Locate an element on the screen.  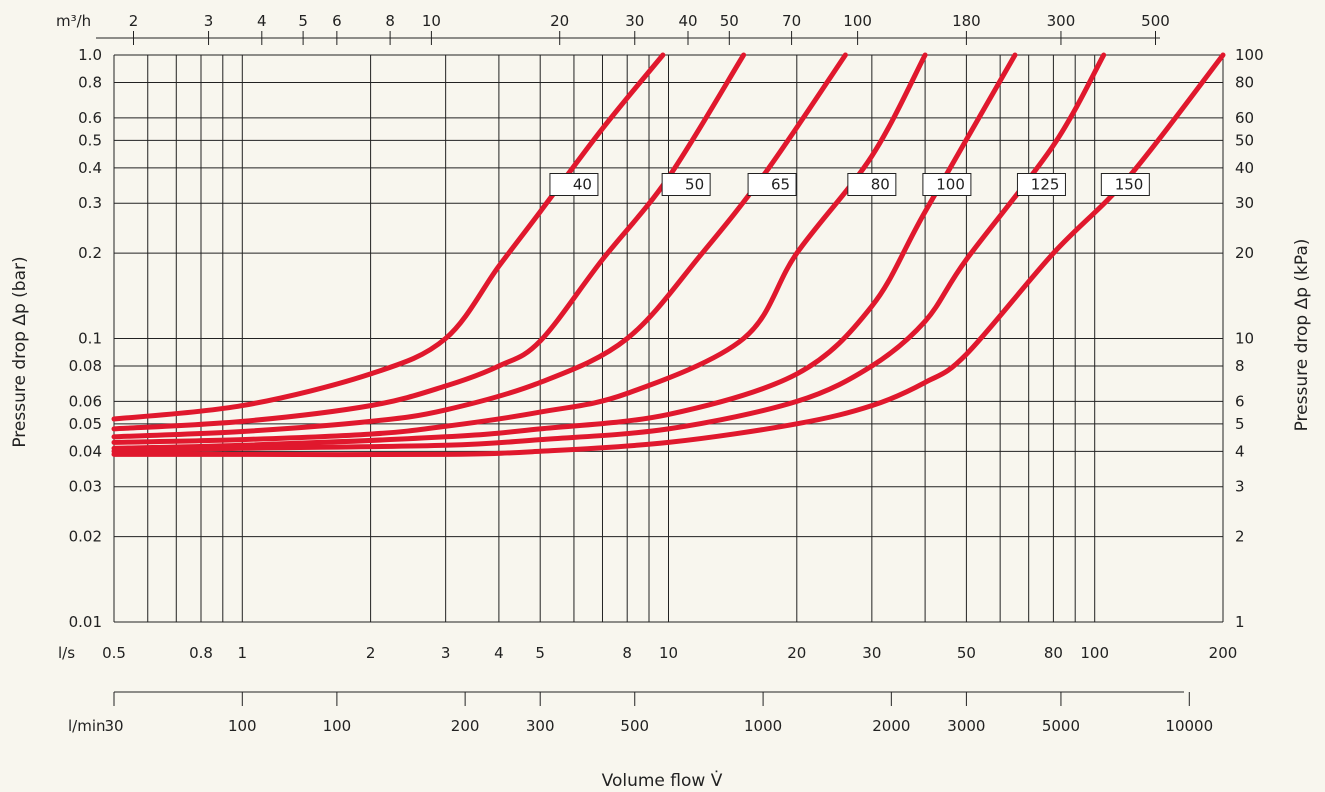
top-tick-label: 20 is located at coordinates (559, 21).